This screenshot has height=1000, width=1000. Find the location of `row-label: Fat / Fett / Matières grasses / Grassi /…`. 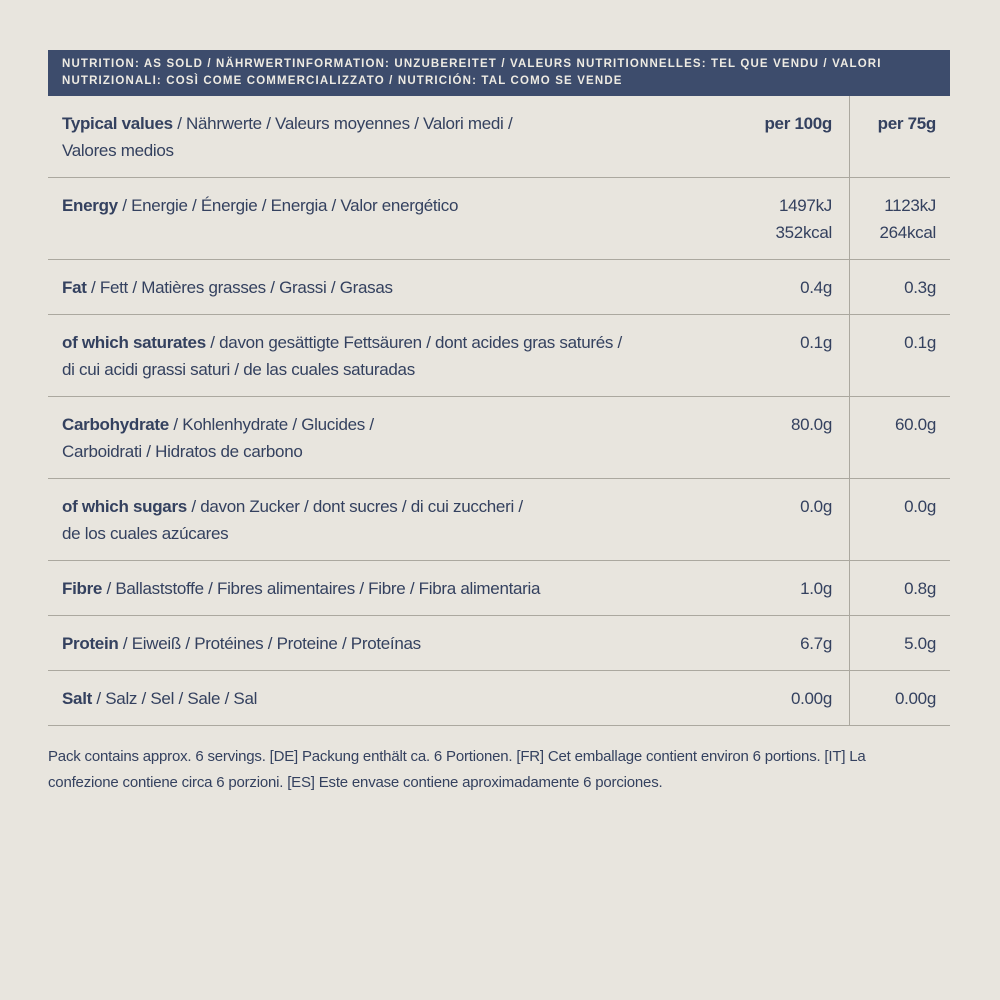

row-label: Fat / Fett / Matières grasses / Grassi /… is located at coordinates (389, 287).